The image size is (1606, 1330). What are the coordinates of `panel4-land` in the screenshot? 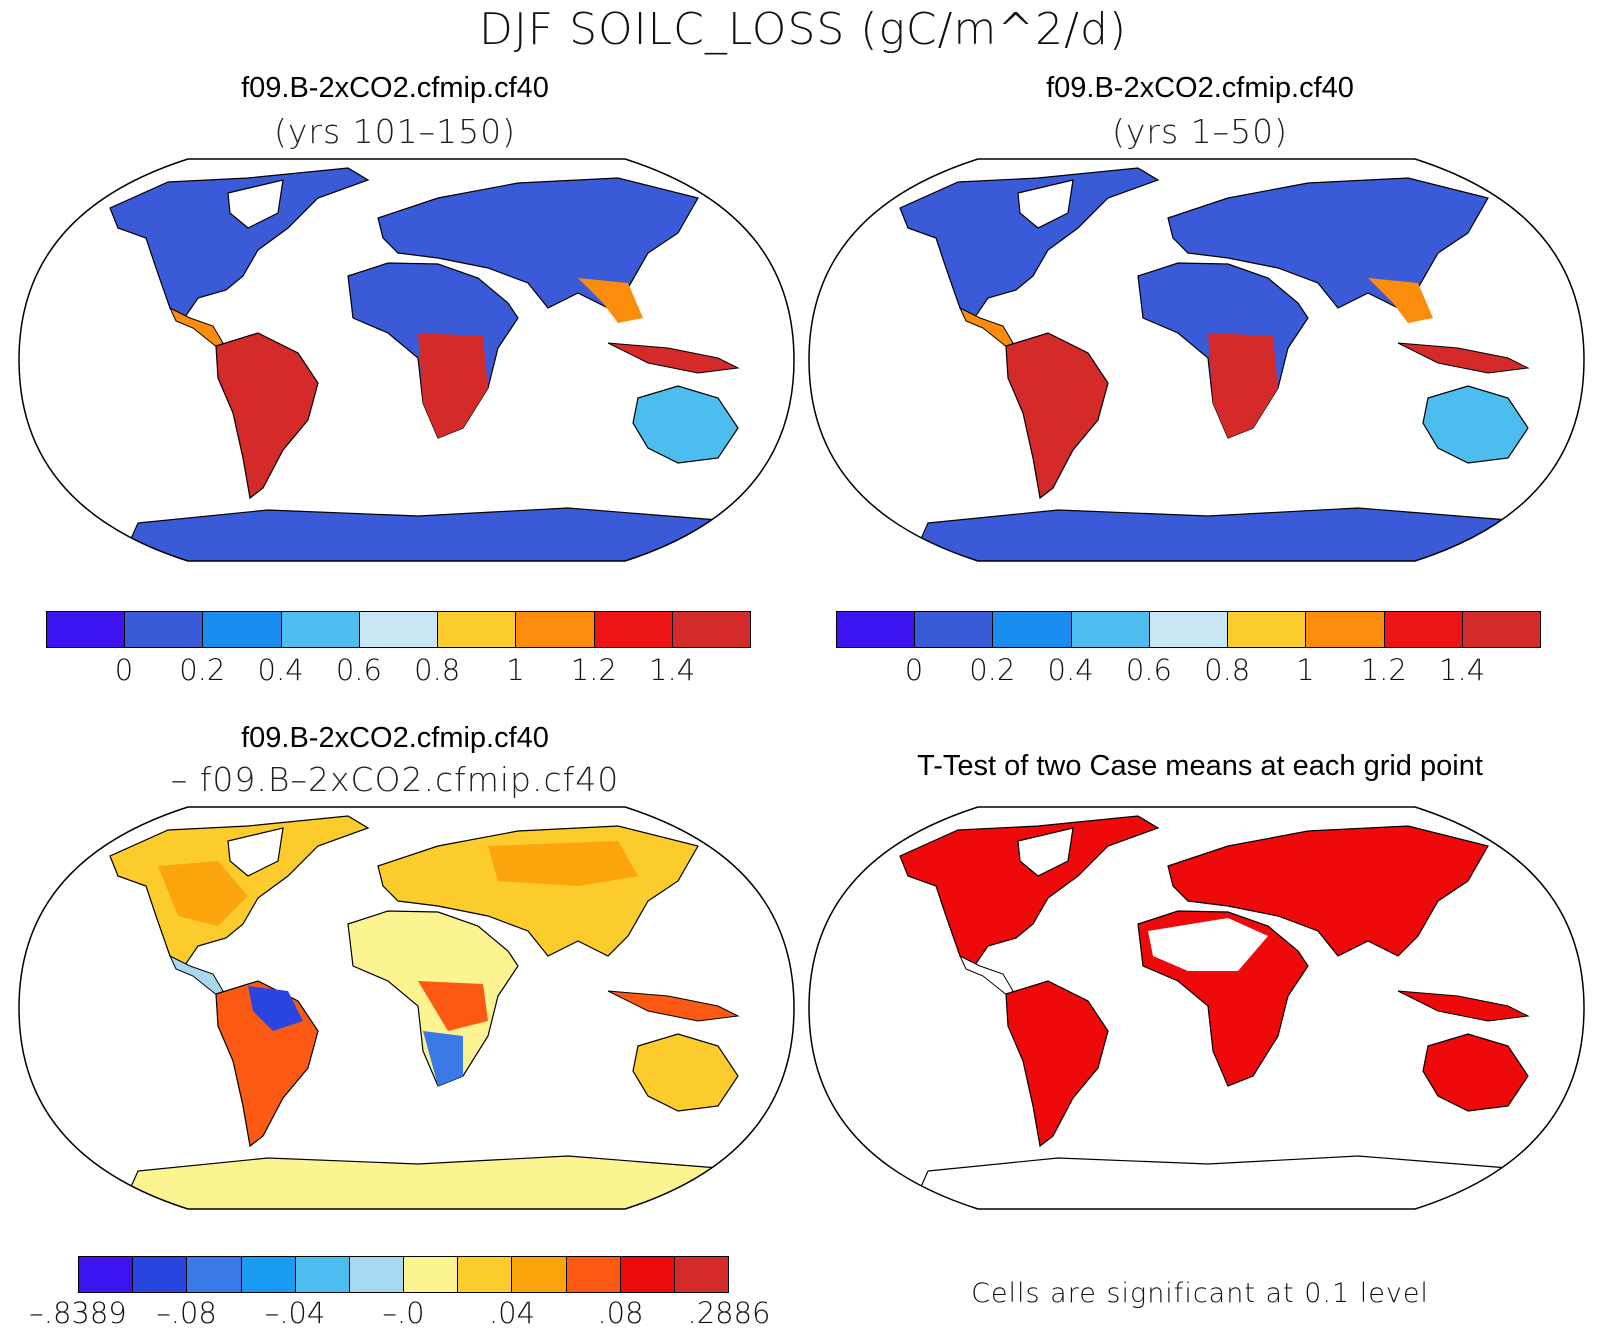 It's located at (1214, 1012).